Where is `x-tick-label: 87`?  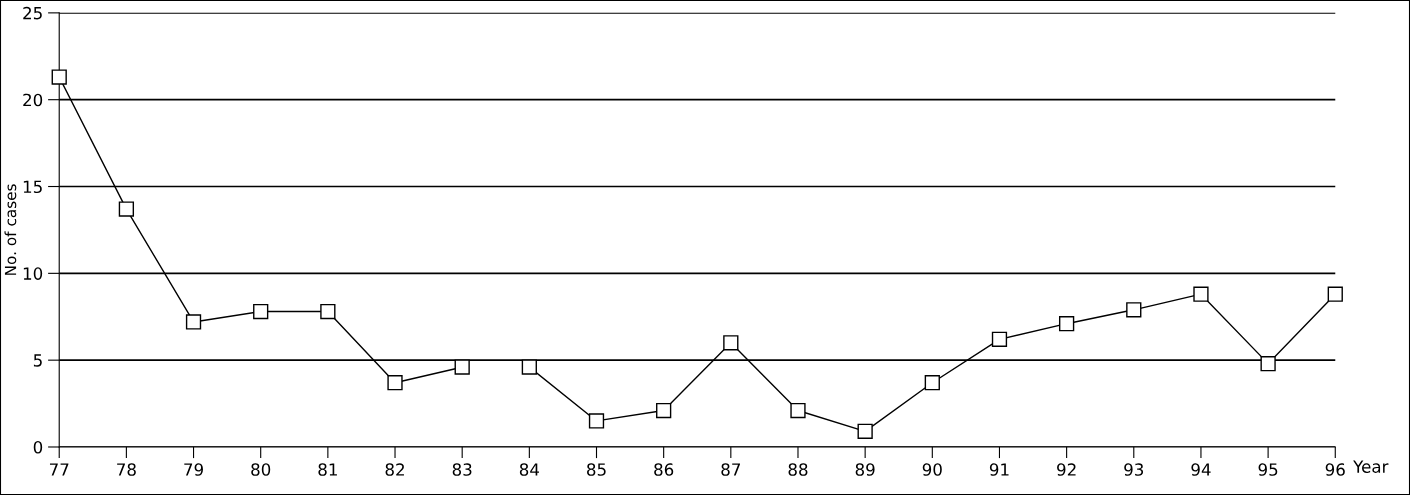 x-tick-label: 87 is located at coordinates (730, 469).